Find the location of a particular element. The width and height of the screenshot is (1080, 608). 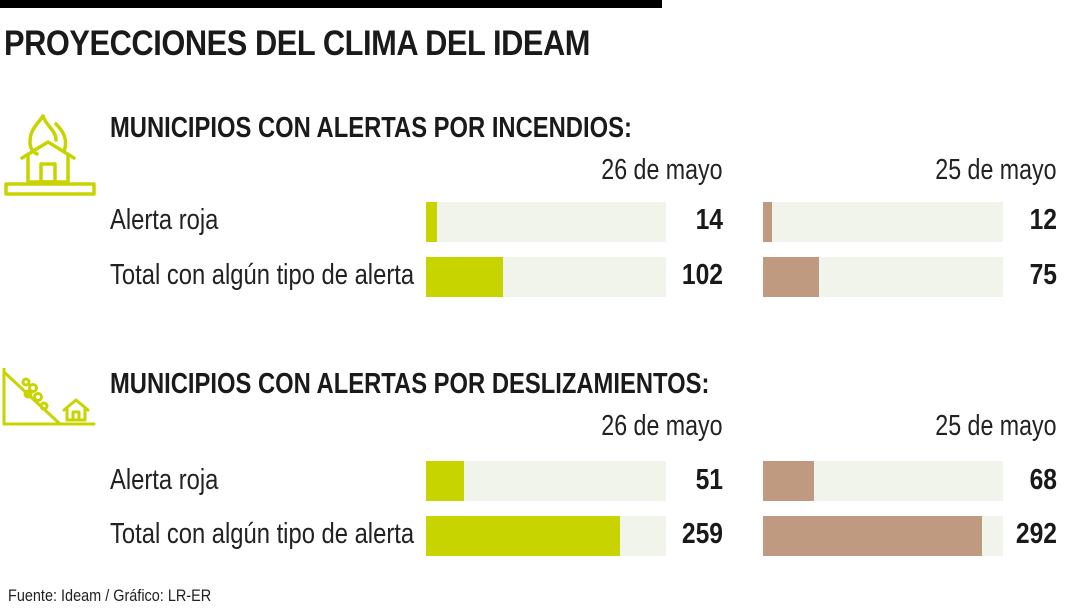

bar-value: 259 is located at coordinates (702, 534).